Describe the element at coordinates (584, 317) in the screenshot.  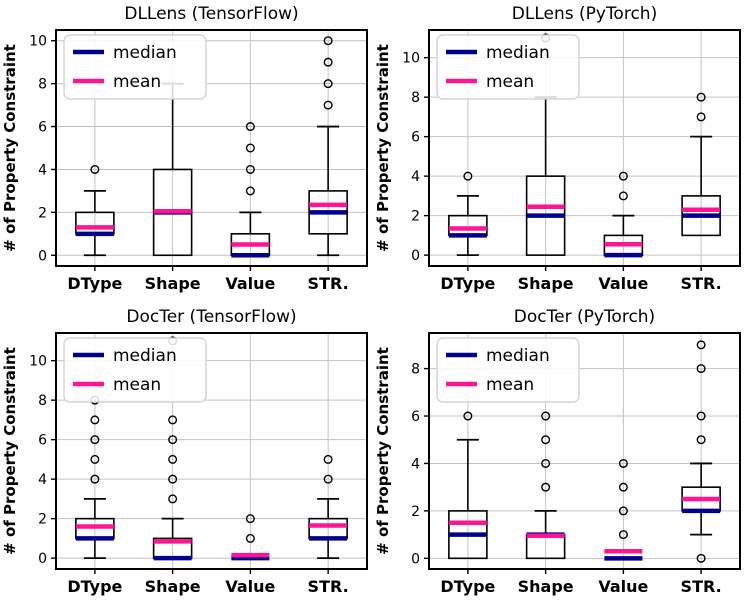
I see `subplot-title: DocTer (PyTorch)` at that location.